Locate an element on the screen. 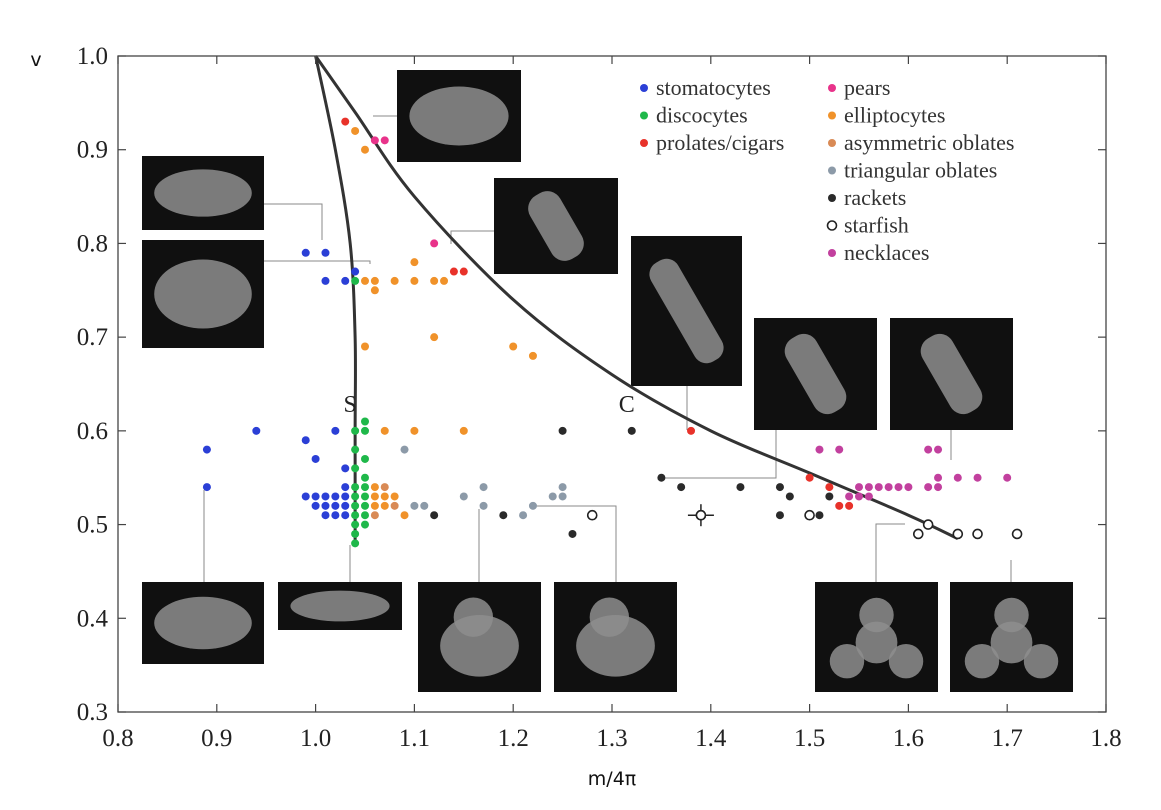 This screenshot has width=1161, height=810. curve-label-C: C is located at coordinates (627, 405).